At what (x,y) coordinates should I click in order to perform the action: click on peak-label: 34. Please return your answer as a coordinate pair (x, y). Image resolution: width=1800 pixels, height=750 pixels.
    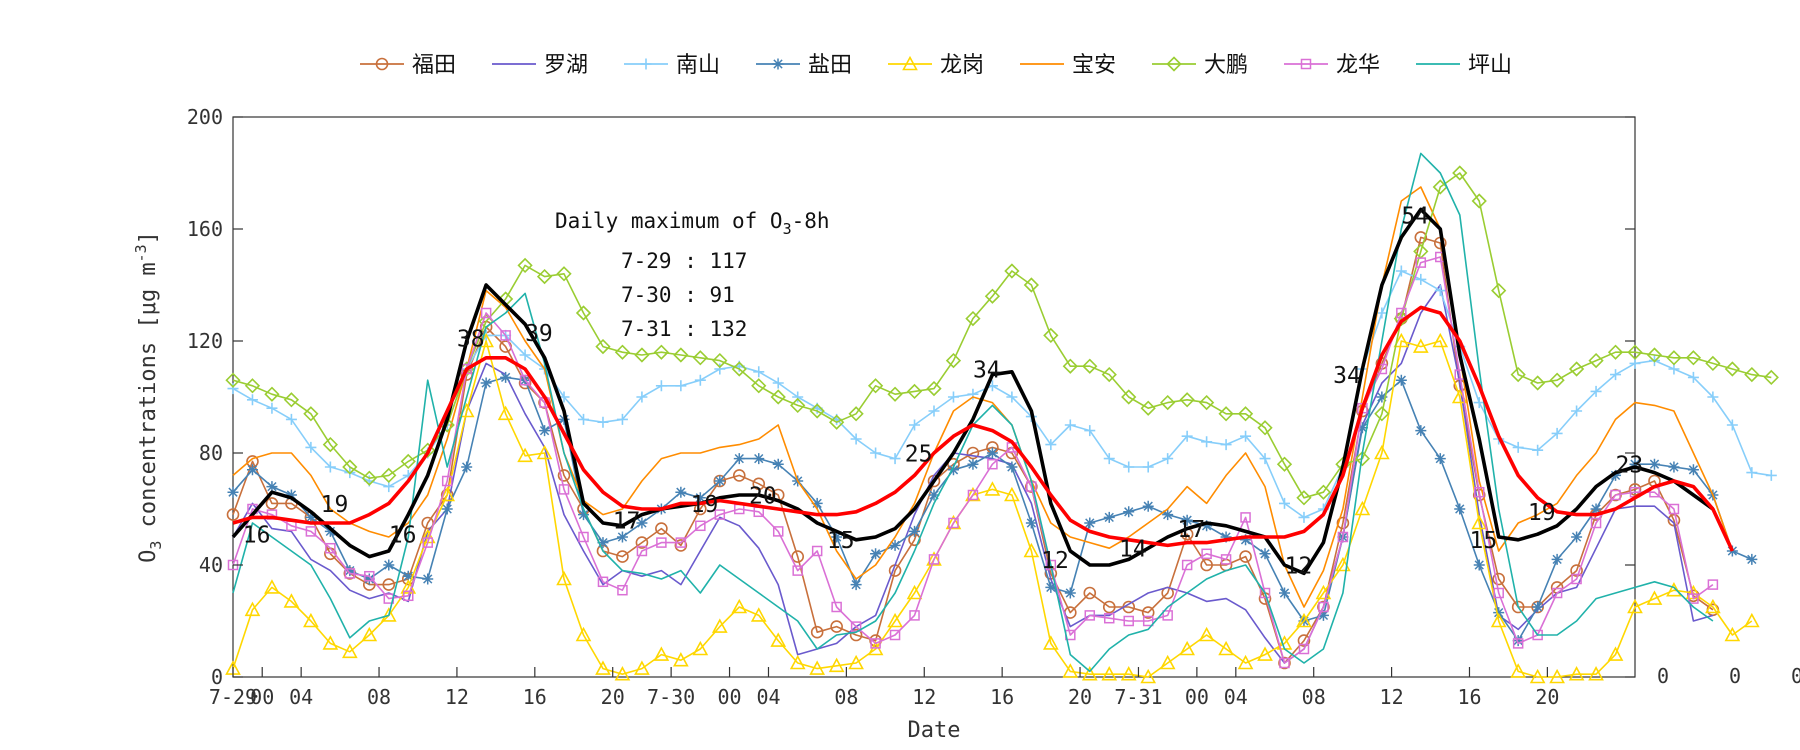
    Looking at the image, I should click on (1347, 376).